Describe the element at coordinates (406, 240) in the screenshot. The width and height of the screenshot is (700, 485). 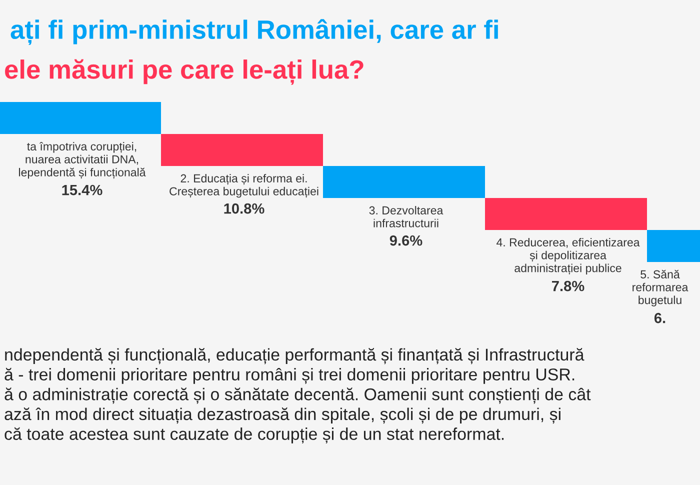
I see `data-label: 9.6%` at that location.